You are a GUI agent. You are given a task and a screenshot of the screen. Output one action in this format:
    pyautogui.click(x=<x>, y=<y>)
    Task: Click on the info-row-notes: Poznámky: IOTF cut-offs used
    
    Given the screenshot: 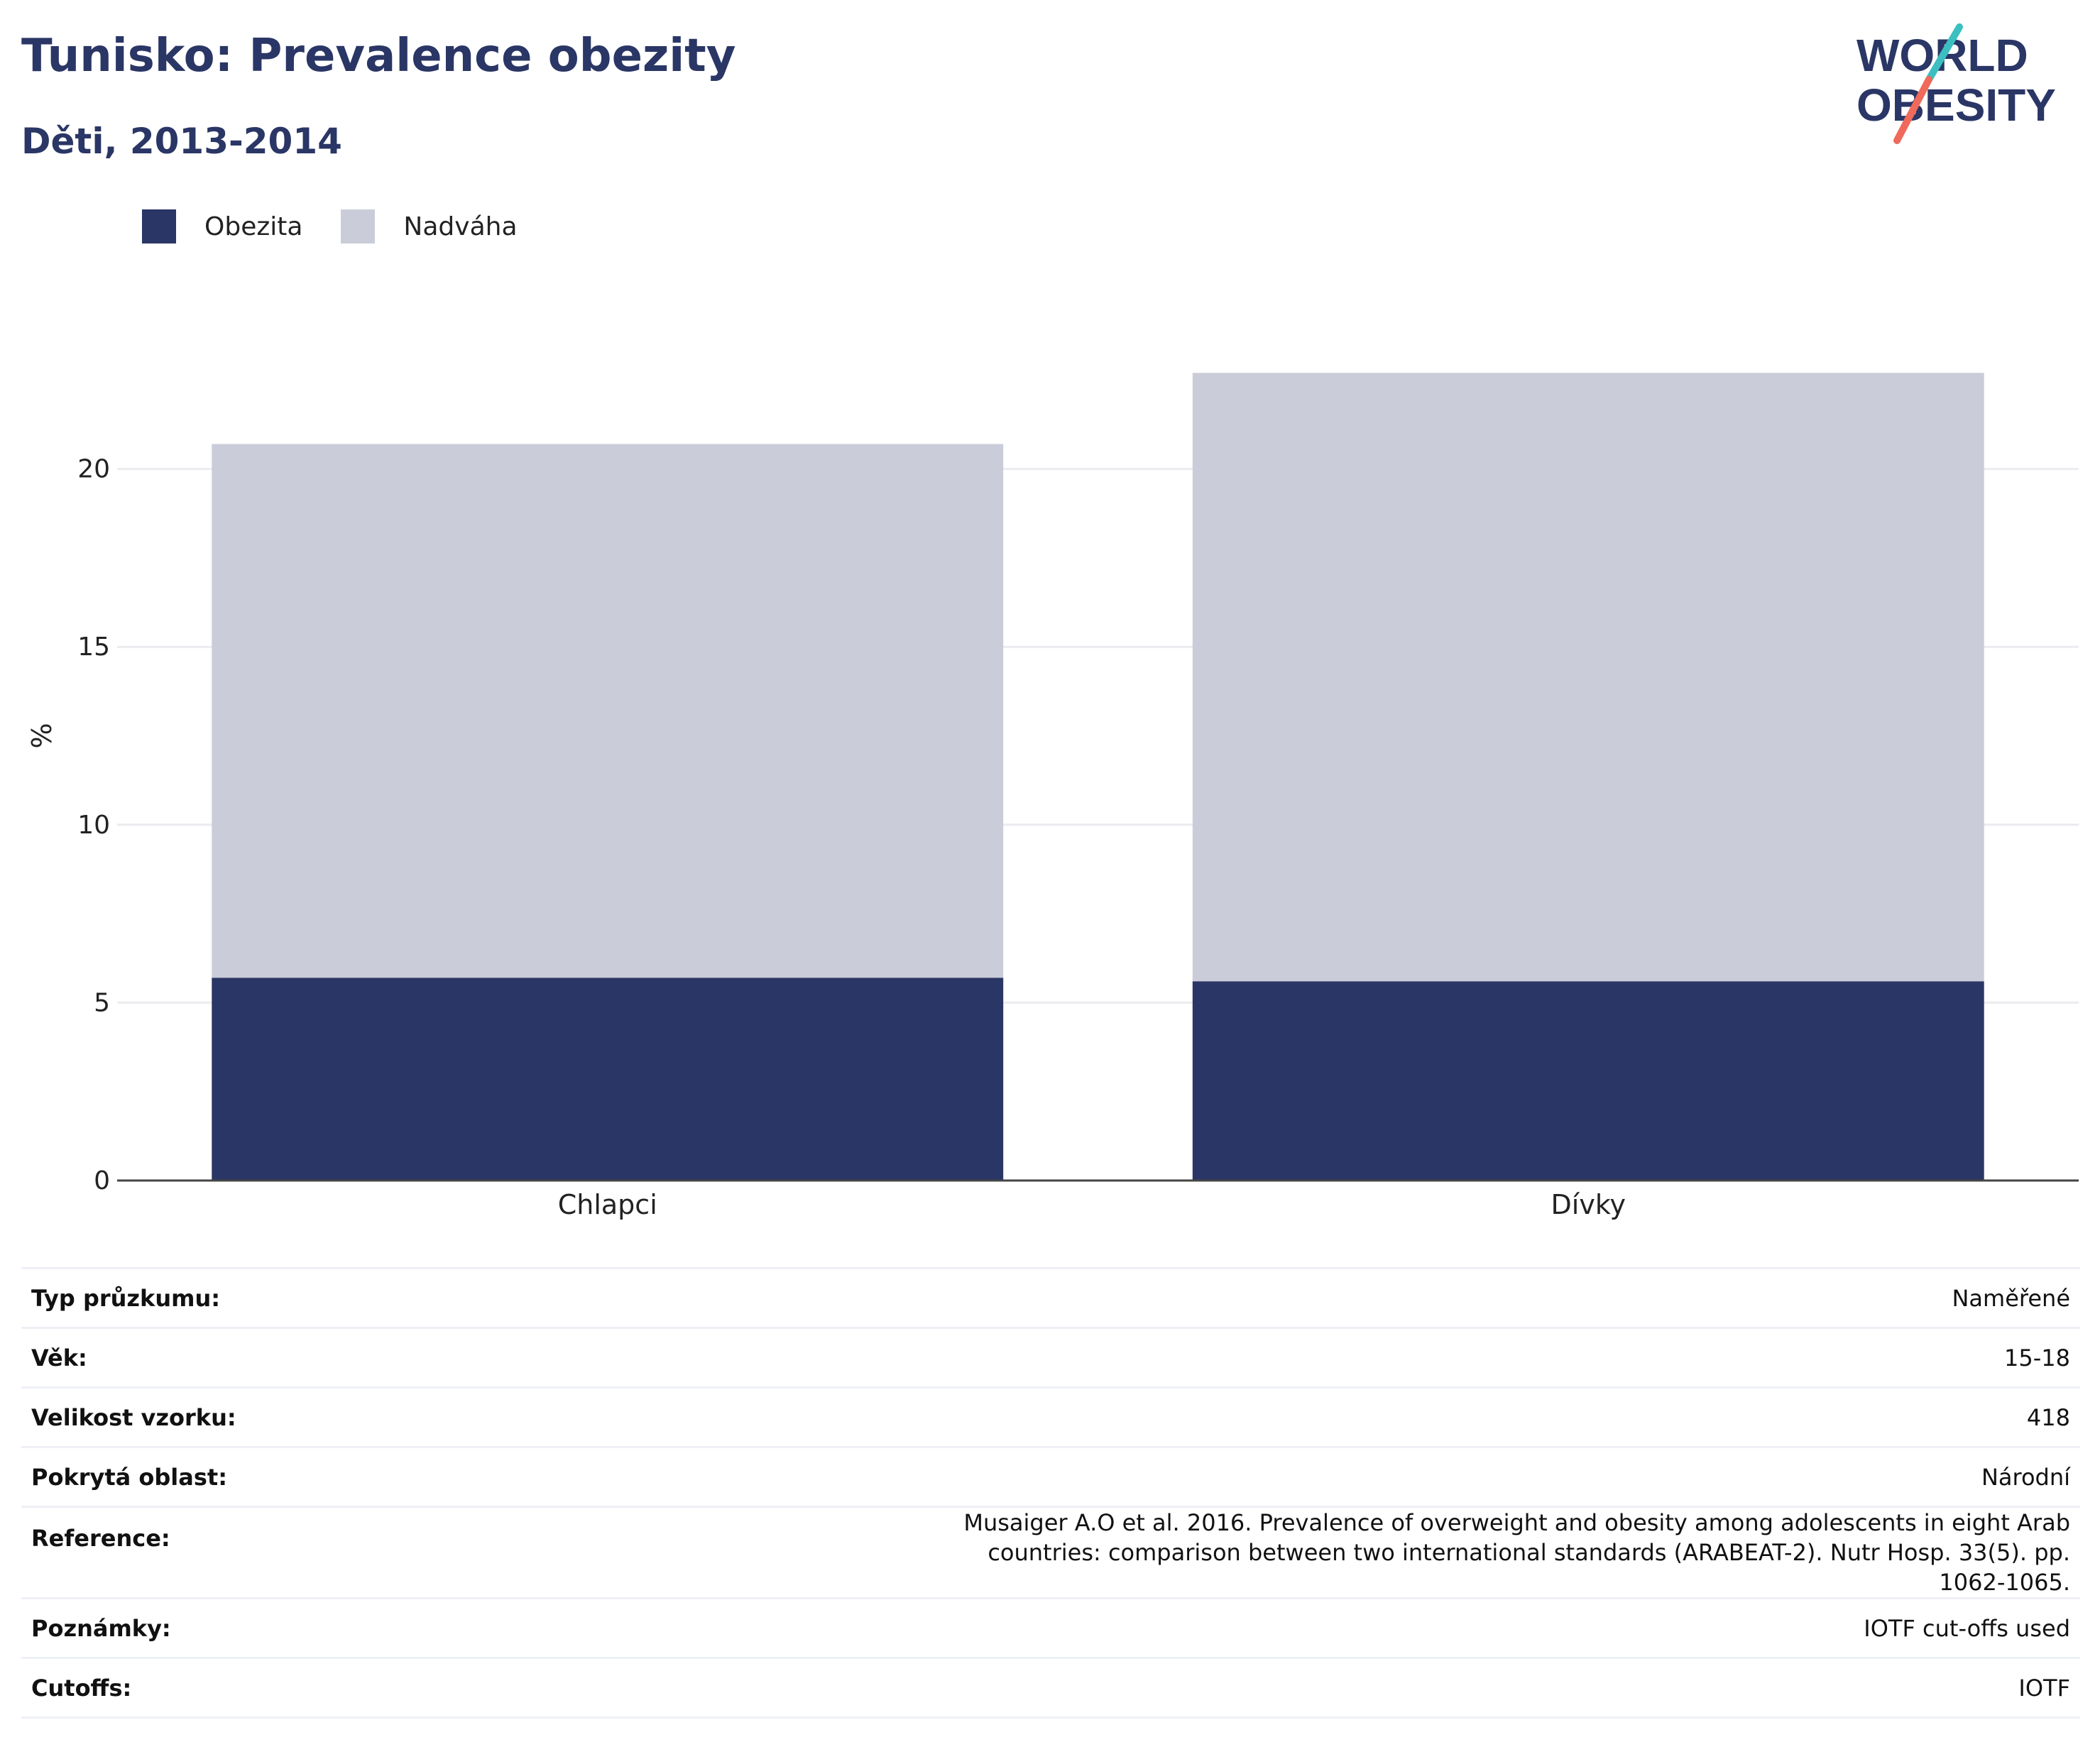 What is the action you would take?
    pyautogui.click(x=1050, y=1627)
    